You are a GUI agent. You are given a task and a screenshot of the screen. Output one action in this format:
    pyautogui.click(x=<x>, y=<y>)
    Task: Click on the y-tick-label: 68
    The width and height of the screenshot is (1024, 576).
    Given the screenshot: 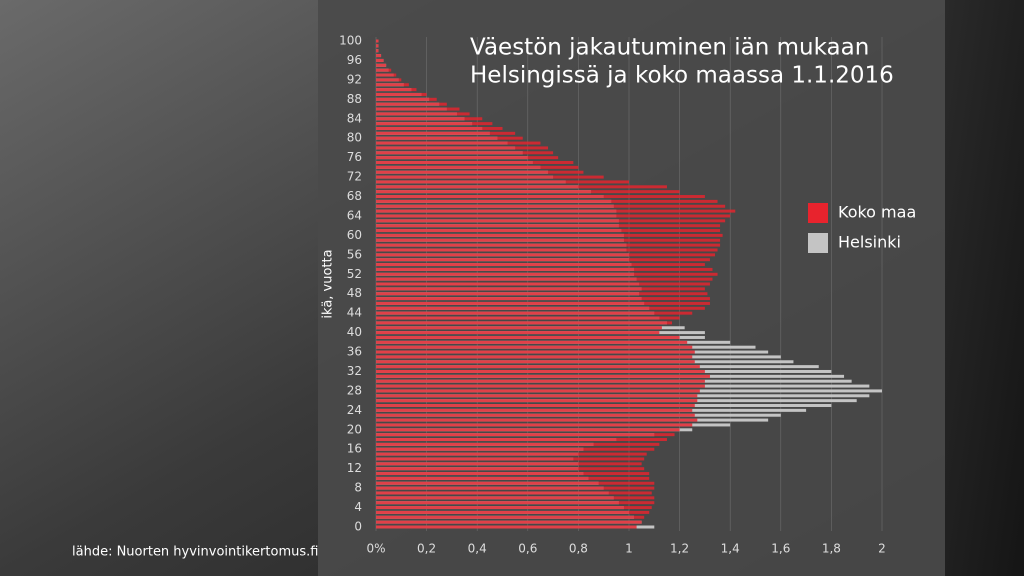 What is the action you would take?
    pyautogui.click(x=354, y=196)
    